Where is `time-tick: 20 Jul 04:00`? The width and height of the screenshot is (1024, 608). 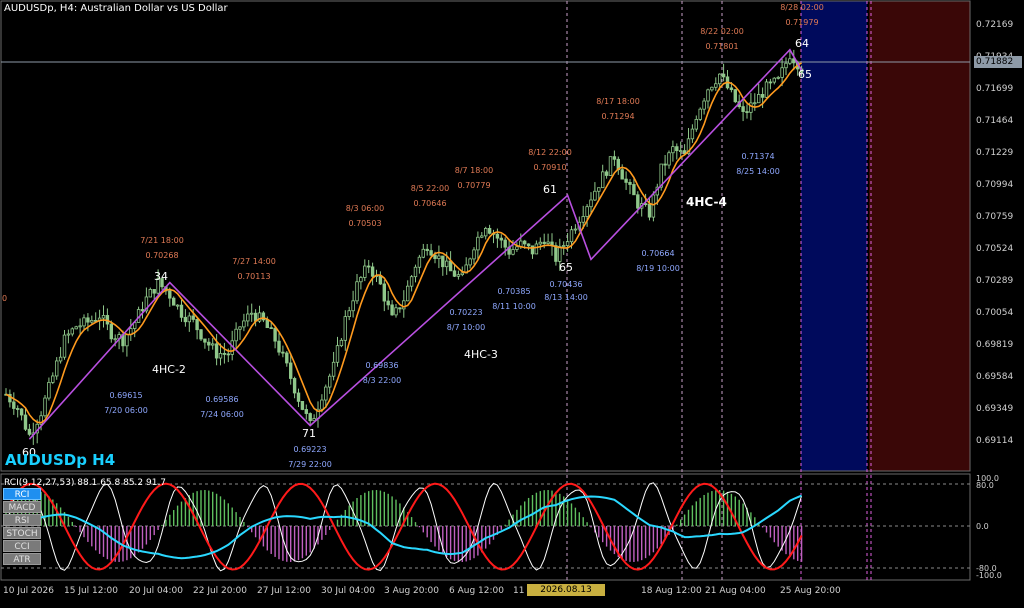 time-tick: 20 Jul 04:00 is located at coordinates (156, 591).